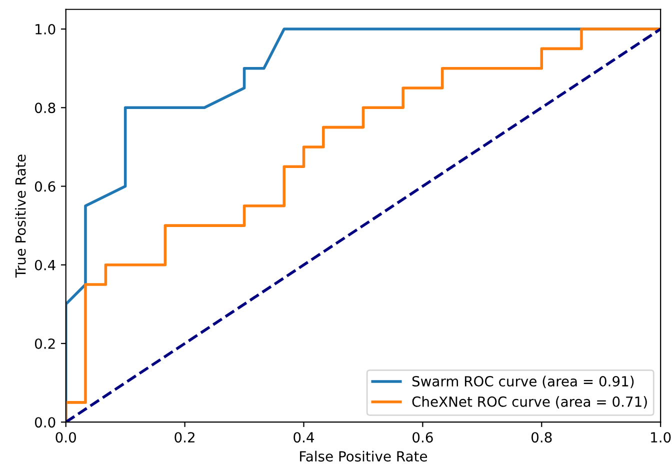  Describe the element at coordinates (364, 456) in the screenshot. I see `x-axis-title: False Positive Rate` at that location.